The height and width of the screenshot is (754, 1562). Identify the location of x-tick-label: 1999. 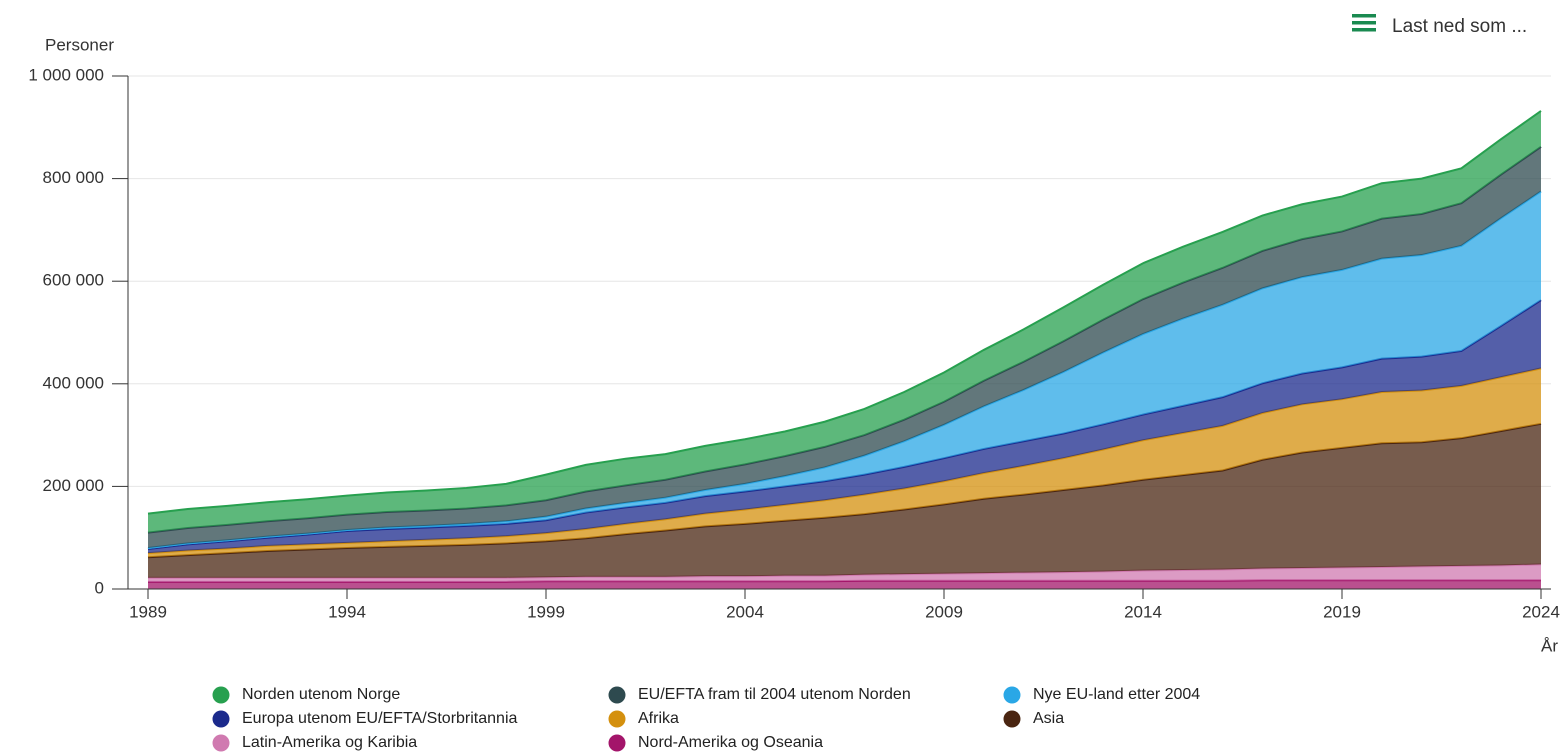
(546, 611).